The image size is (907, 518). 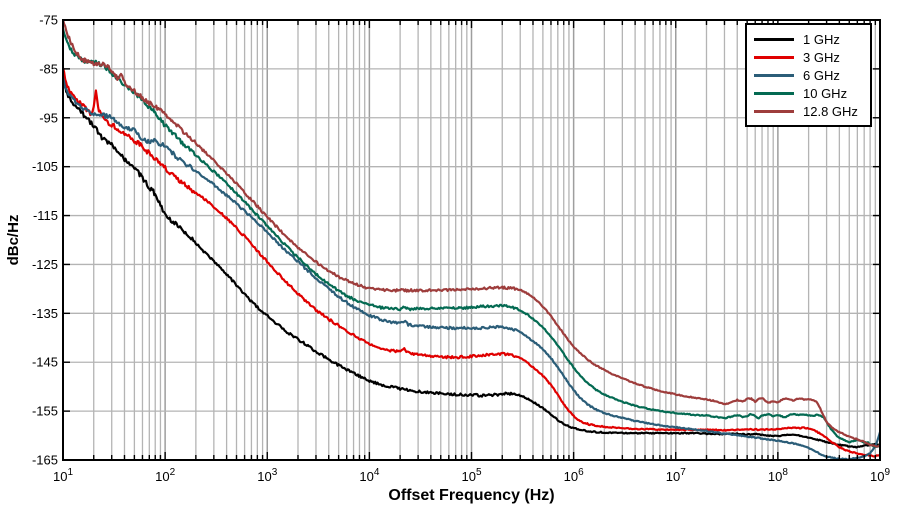 I want to click on svg-text: 10¹, so click(x=63, y=475).